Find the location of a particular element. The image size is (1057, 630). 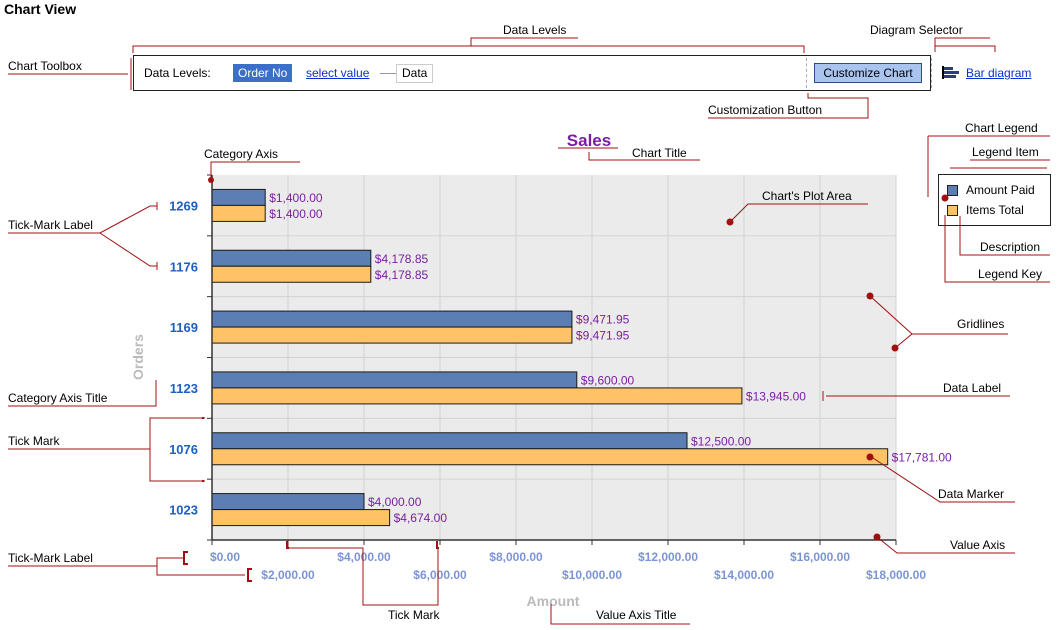

callout-legend-key: Legend Key is located at coordinates (1010, 274).